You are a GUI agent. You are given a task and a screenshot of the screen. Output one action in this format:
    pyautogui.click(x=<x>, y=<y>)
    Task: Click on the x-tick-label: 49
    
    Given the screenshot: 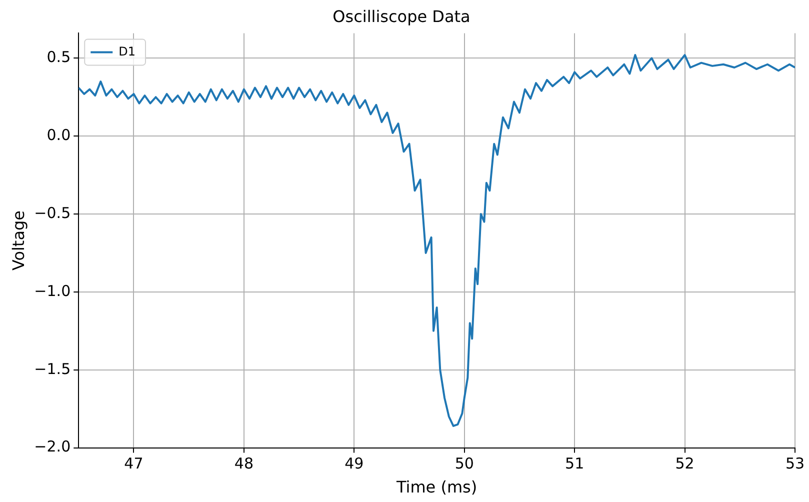 What is the action you would take?
    pyautogui.click(x=354, y=463)
    